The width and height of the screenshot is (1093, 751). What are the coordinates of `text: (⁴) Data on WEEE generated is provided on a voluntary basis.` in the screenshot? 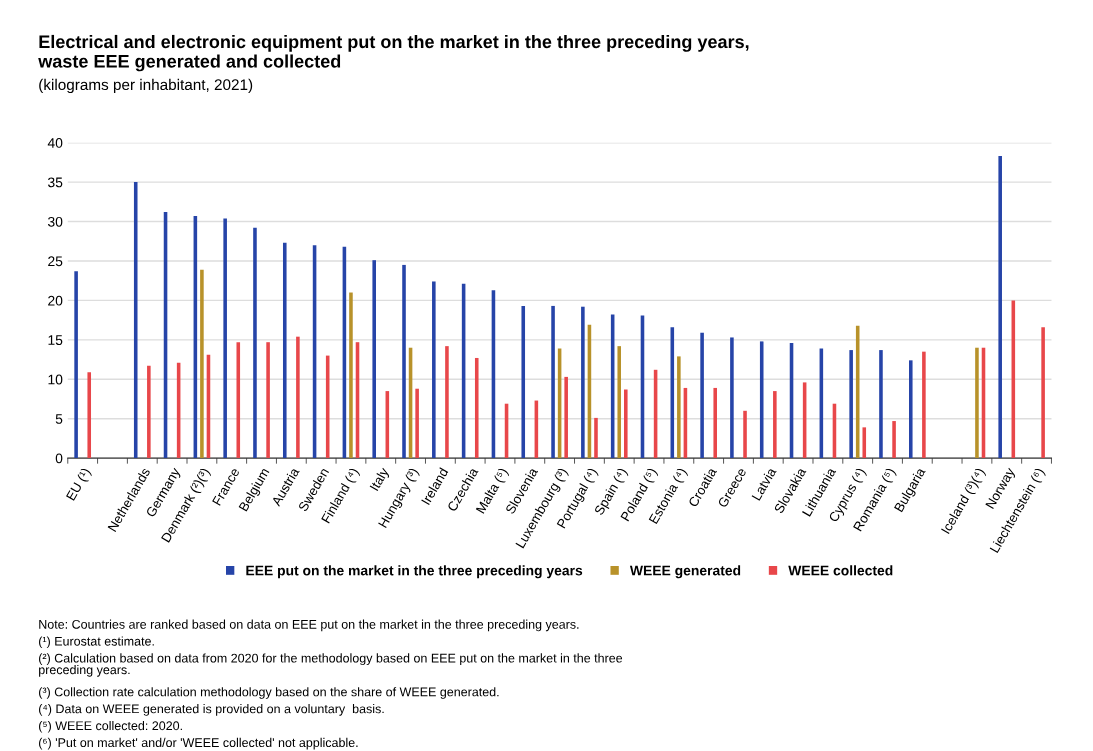 It's located at (211, 710).